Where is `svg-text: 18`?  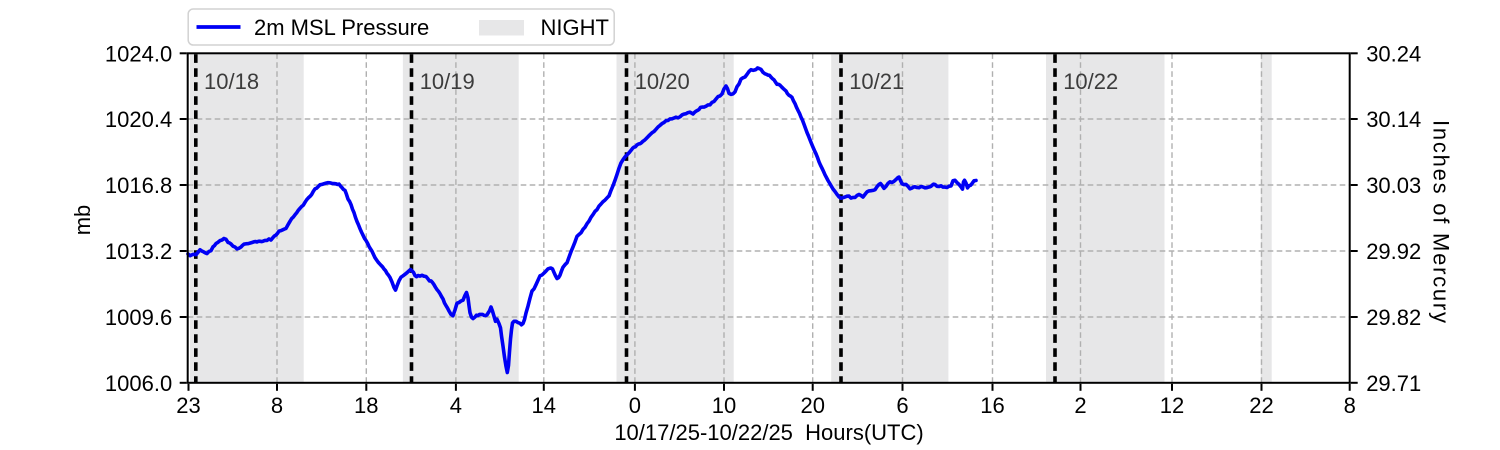
svg-text: 18 is located at coordinates (366, 405).